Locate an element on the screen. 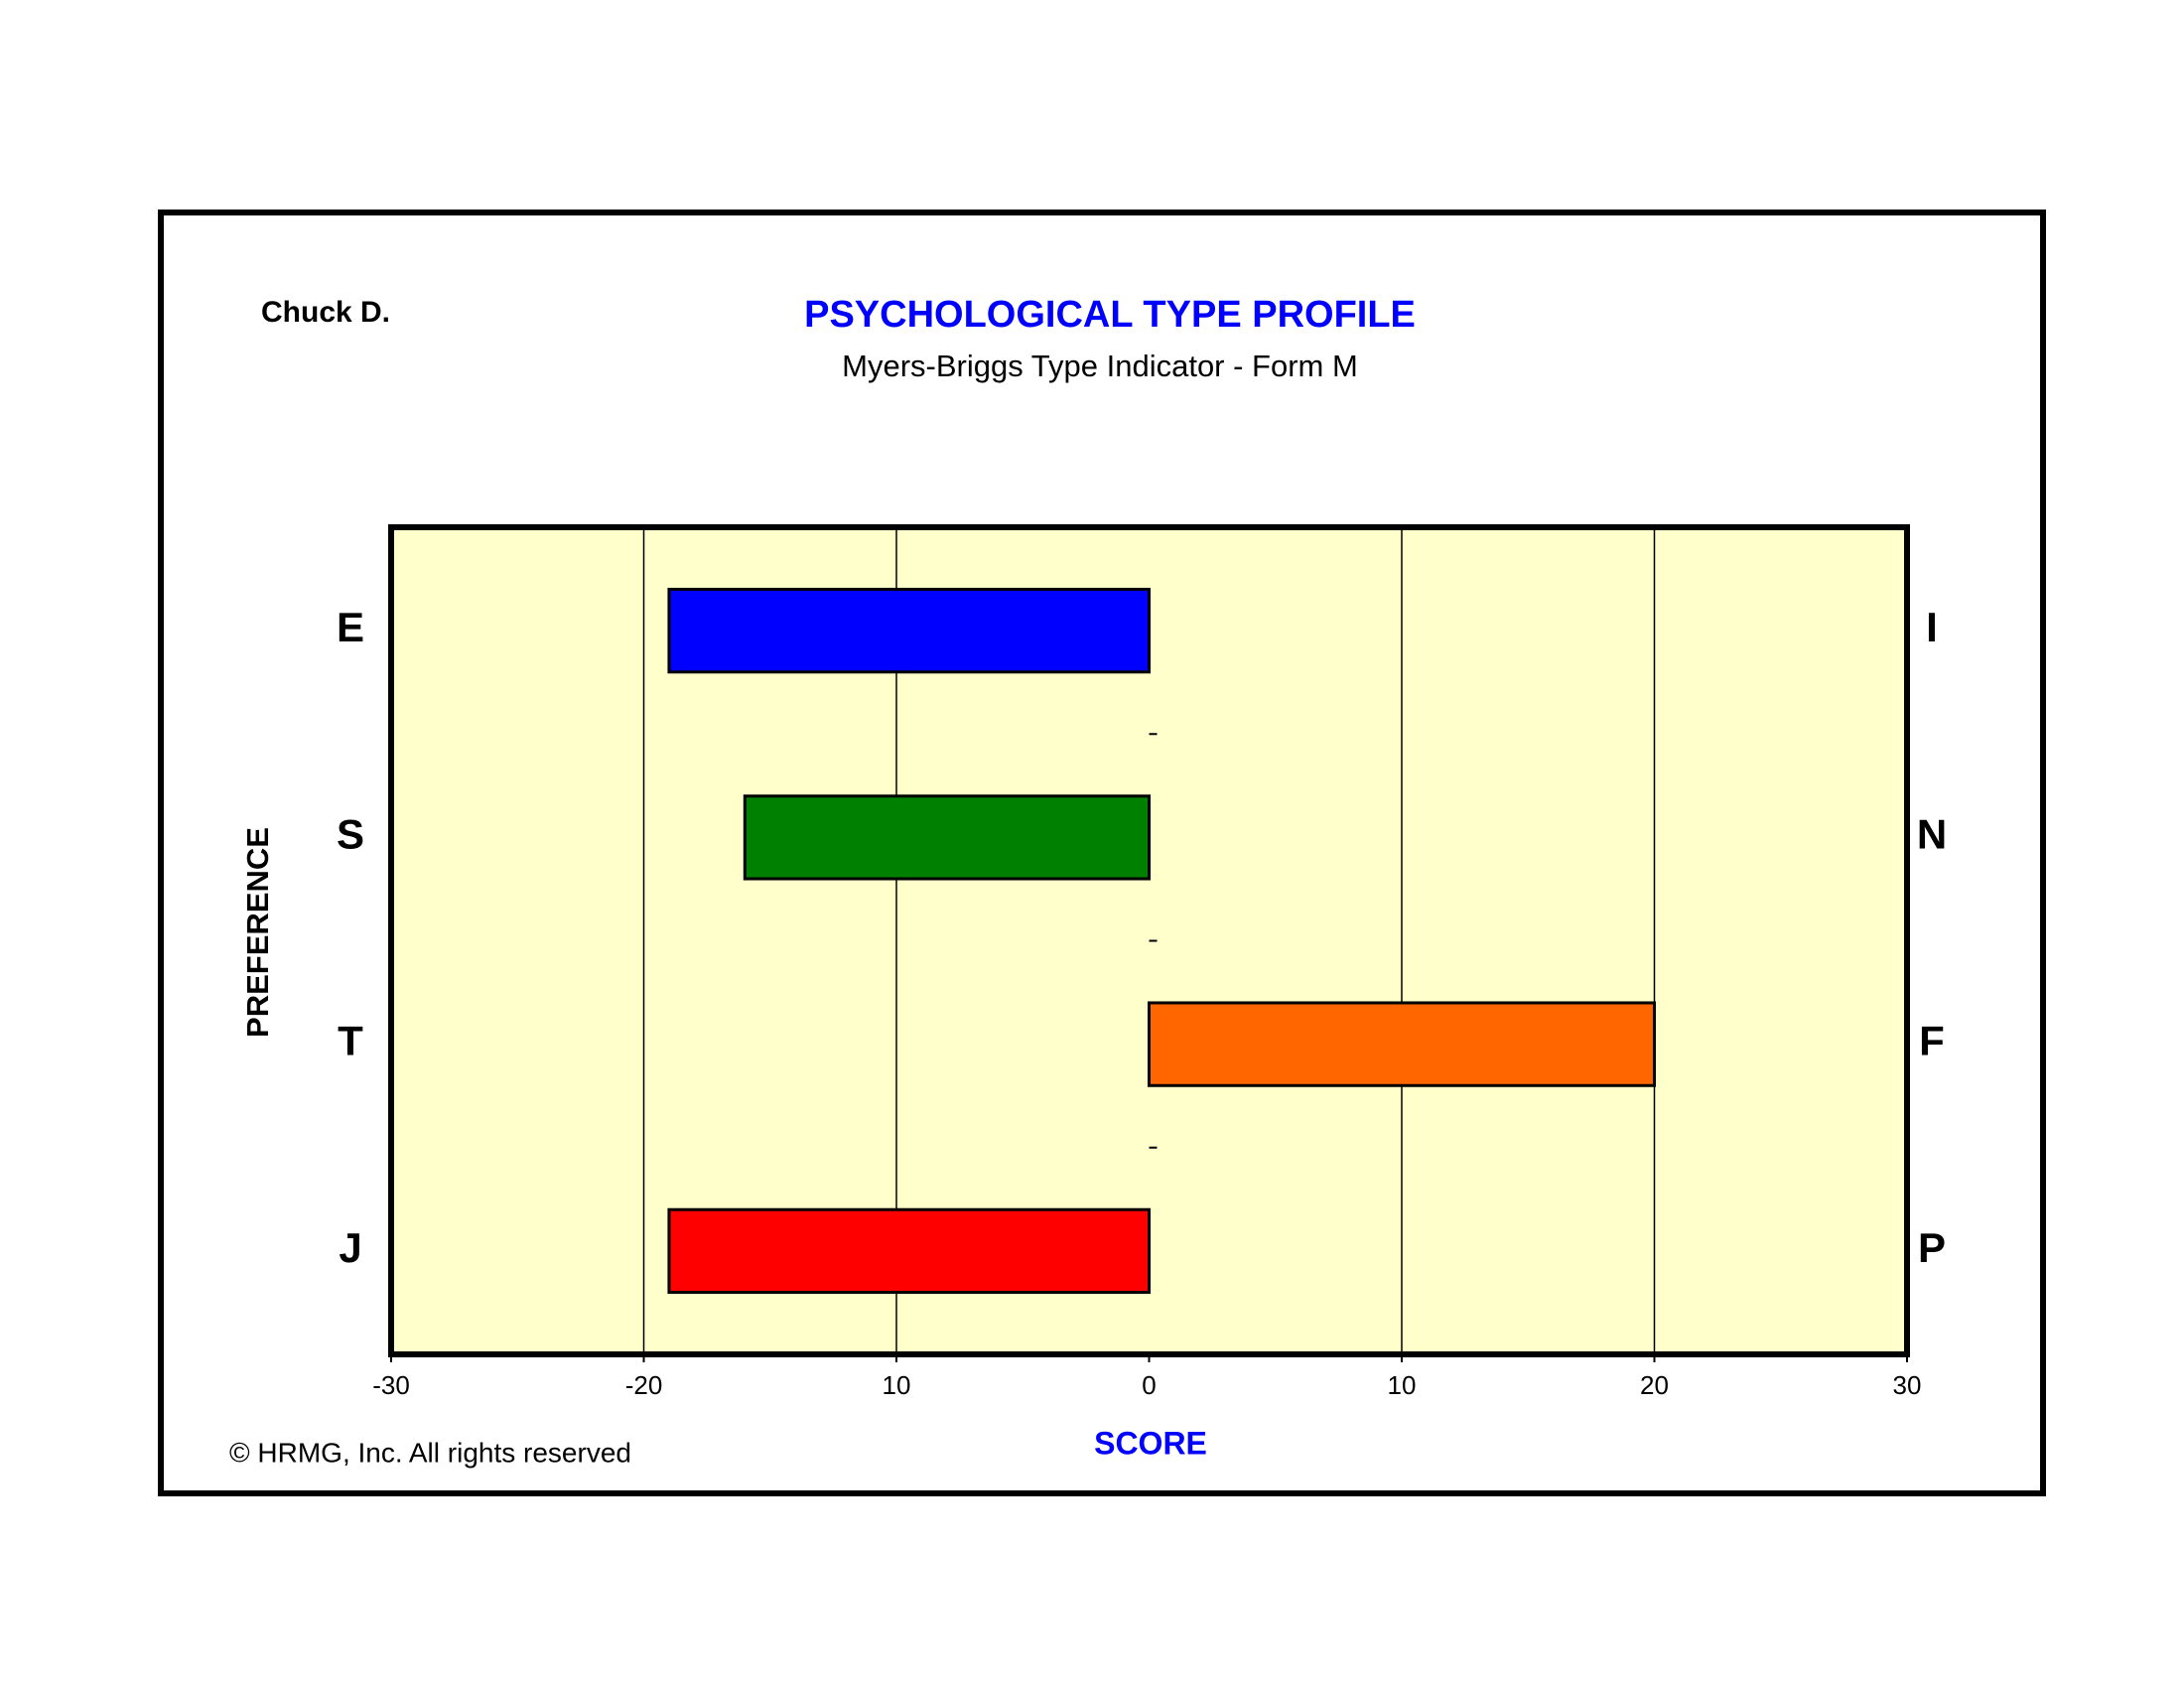 This screenshot has width=2184, height=1688. x-tick-label: 20 is located at coordinates (1654, 1385).